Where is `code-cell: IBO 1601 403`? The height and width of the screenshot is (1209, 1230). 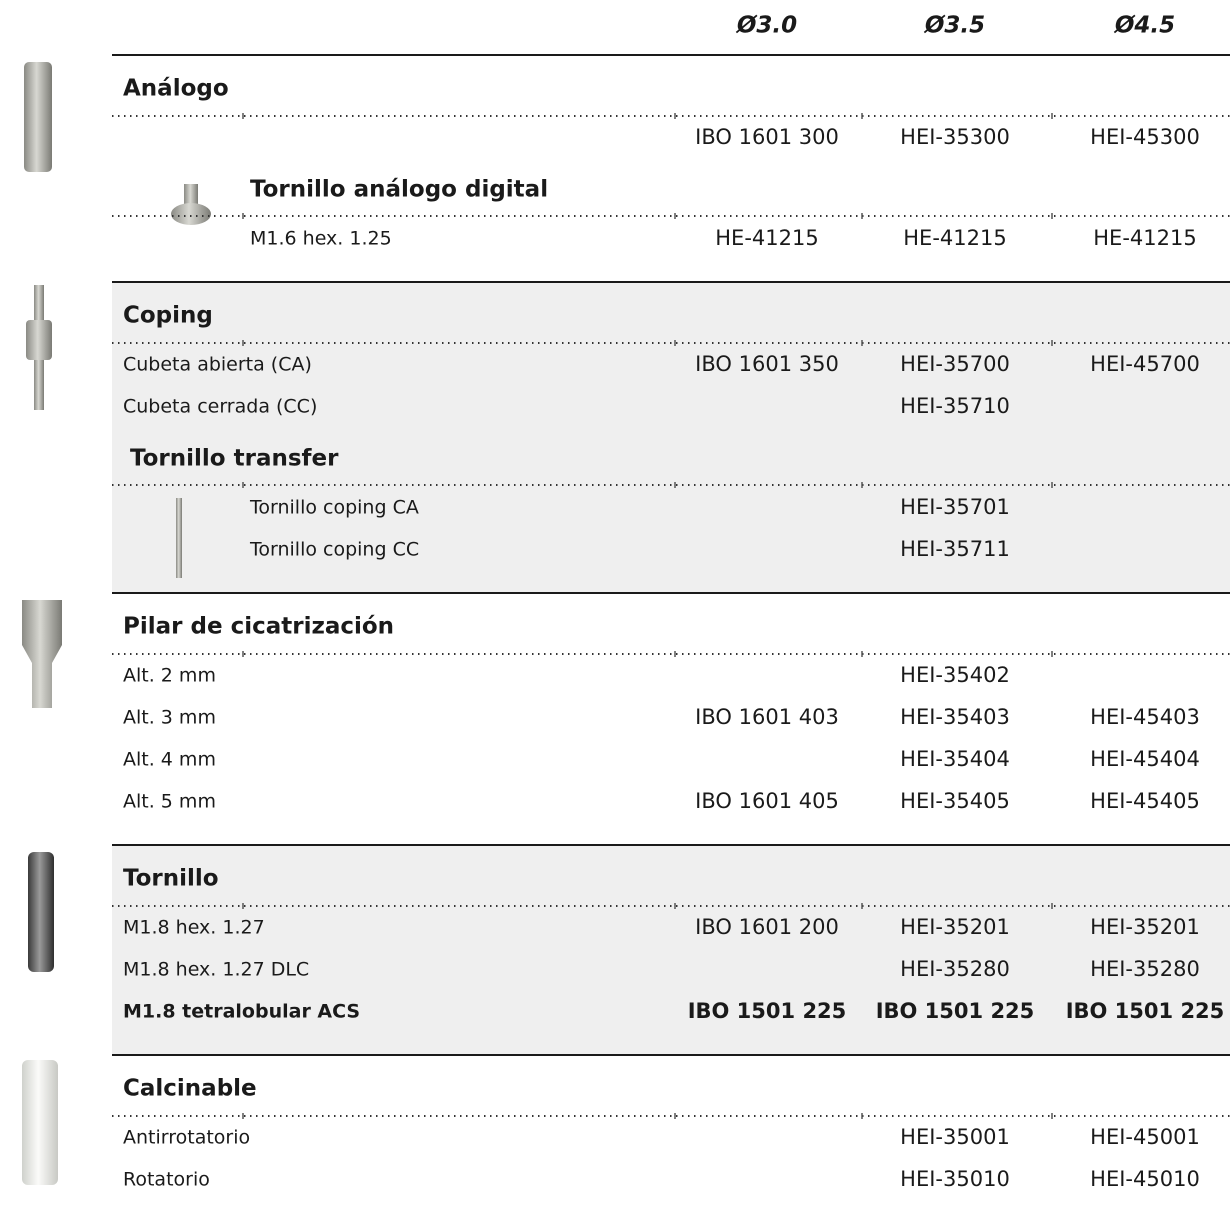 code-cell: IBO 1601 403 is located at coordinates (767, 717).